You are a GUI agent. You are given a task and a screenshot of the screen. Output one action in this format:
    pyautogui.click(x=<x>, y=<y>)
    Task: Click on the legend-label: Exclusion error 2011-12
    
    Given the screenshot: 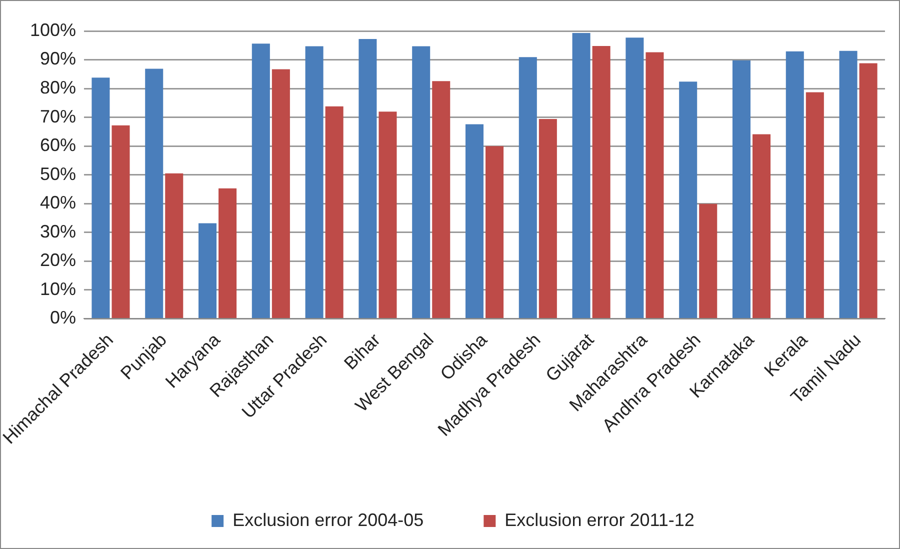 What is the action you would take?
    pyautogui.click(x=599, y=520)
    